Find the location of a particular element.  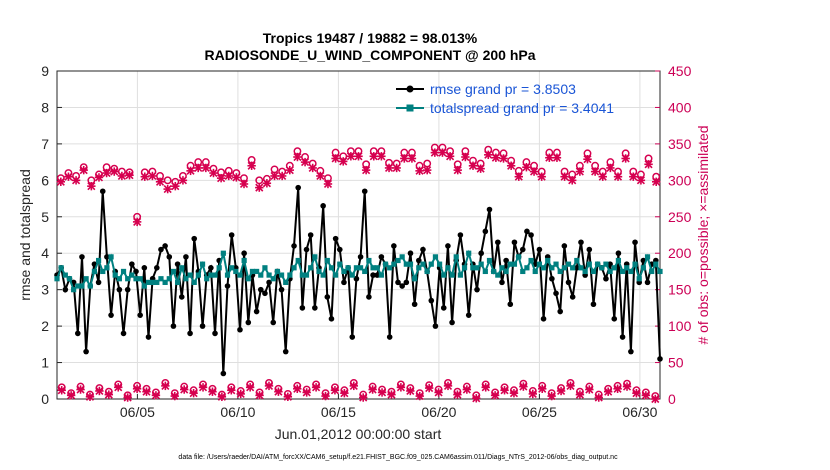

y-tick-label-right: 250 is located at coordinates (680, 217).